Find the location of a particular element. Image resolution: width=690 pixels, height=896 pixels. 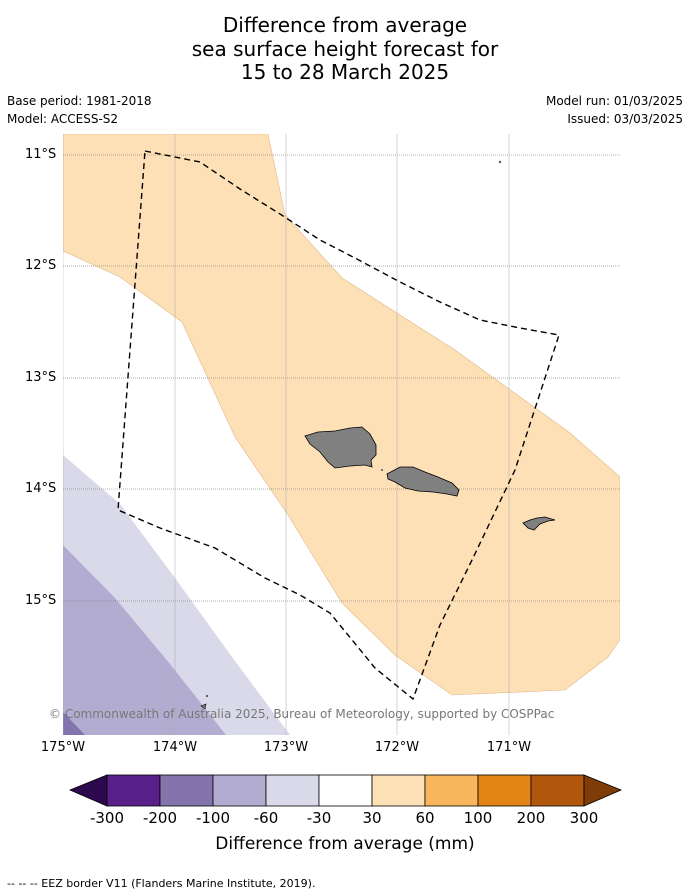

base-period-text: Base period: 1981-2018 is located at coordinates (79, 101).